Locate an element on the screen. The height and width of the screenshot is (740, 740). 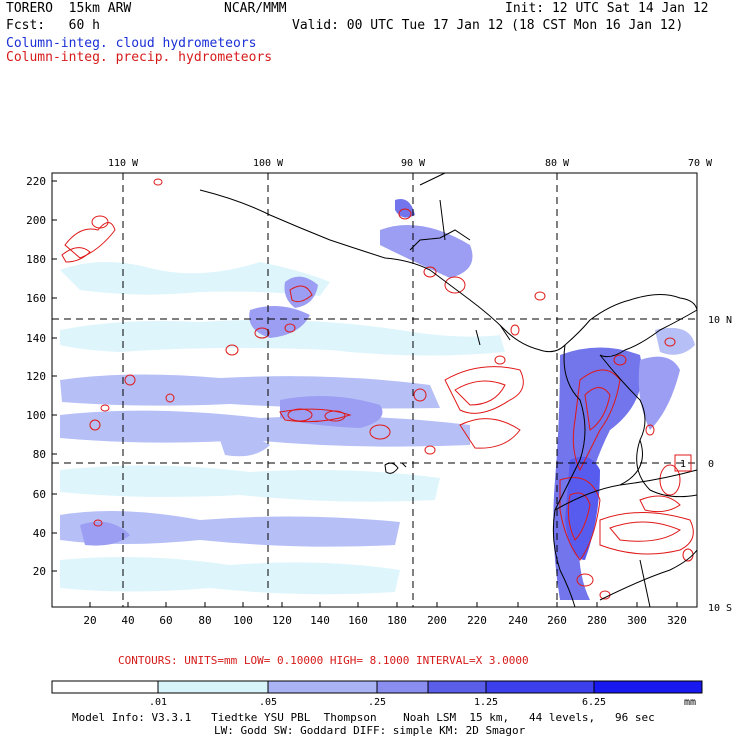
x-tick-label: 260 is located at coordinates (557, 620).